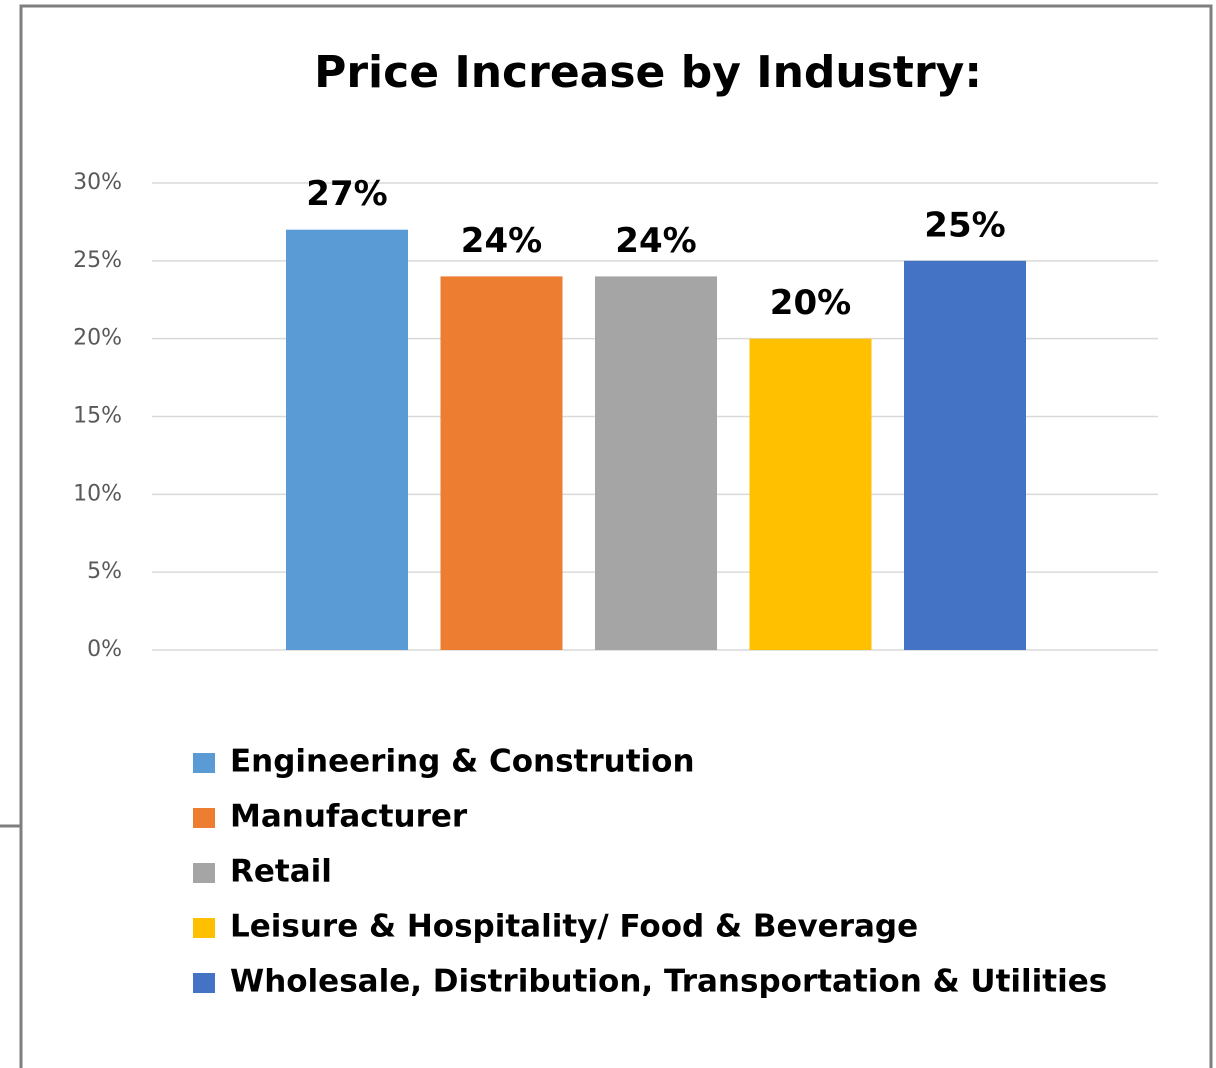 This screenshot has height=1068, width=1216. Describe the element at coordinates (97, 260) in the screenshot. I see `y-tick-label: 25%` at that location.